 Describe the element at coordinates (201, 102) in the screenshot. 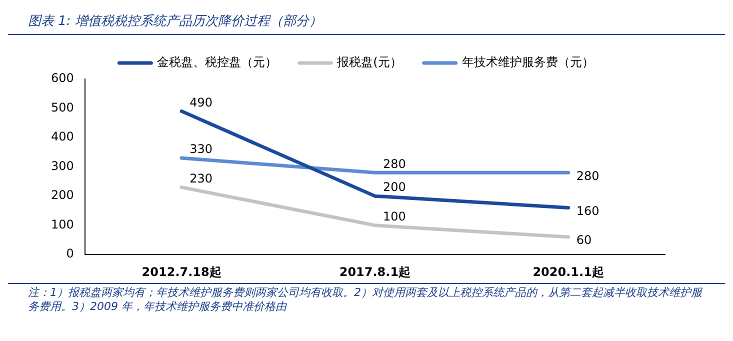

I see `data-label: 490` at that location.